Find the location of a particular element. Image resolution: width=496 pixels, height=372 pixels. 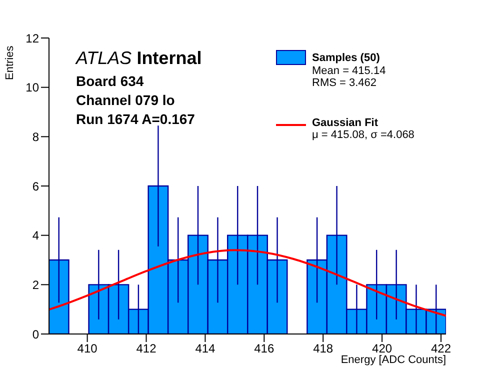

x-tick-label: 412 is located at coordinates (146, 349).